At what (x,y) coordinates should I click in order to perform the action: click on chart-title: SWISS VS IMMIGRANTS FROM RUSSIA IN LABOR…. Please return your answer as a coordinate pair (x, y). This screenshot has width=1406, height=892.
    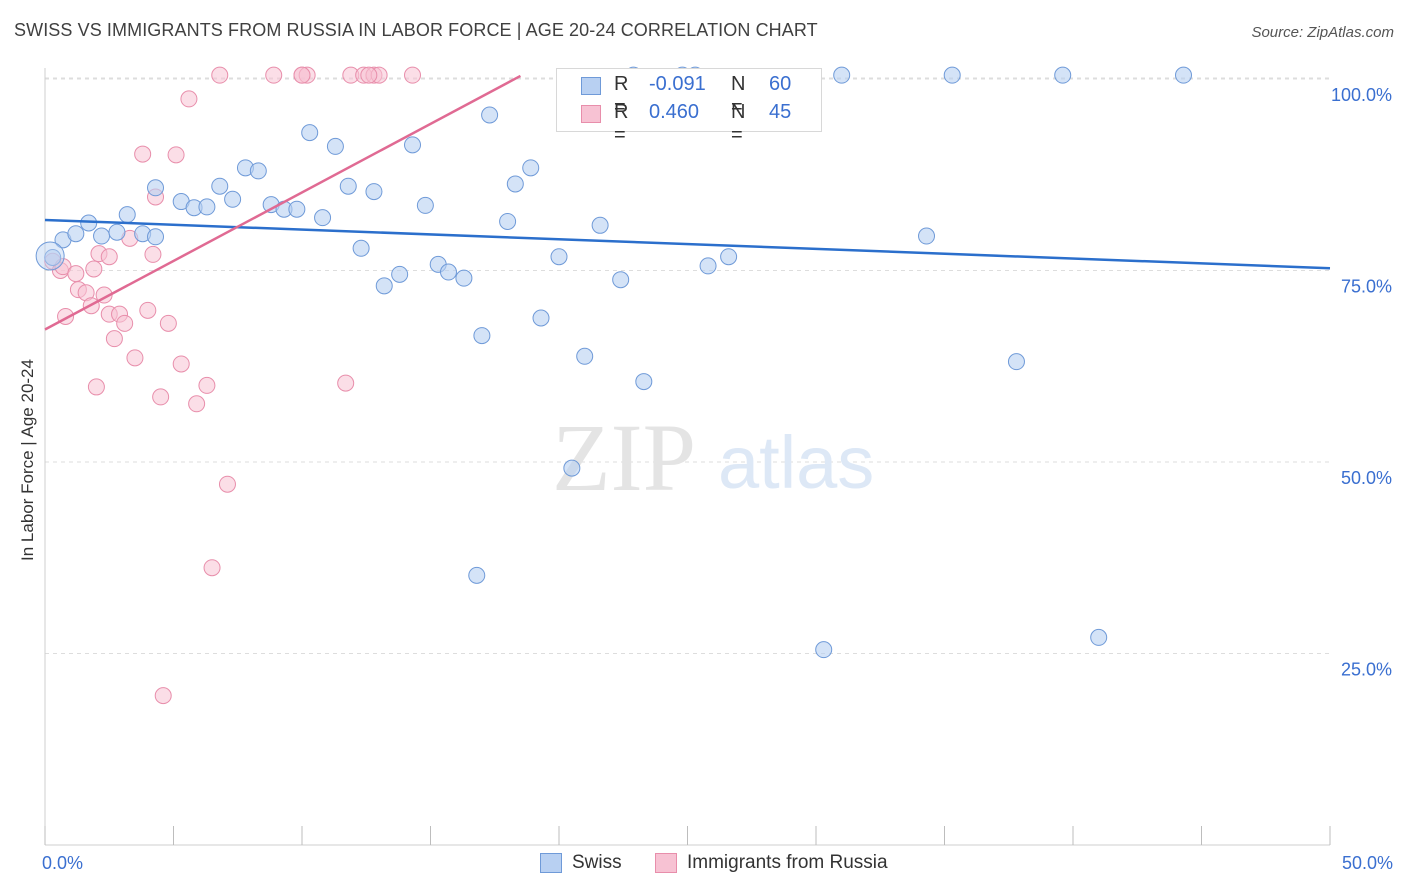
    Looking at the image, I should click on (416, 30).